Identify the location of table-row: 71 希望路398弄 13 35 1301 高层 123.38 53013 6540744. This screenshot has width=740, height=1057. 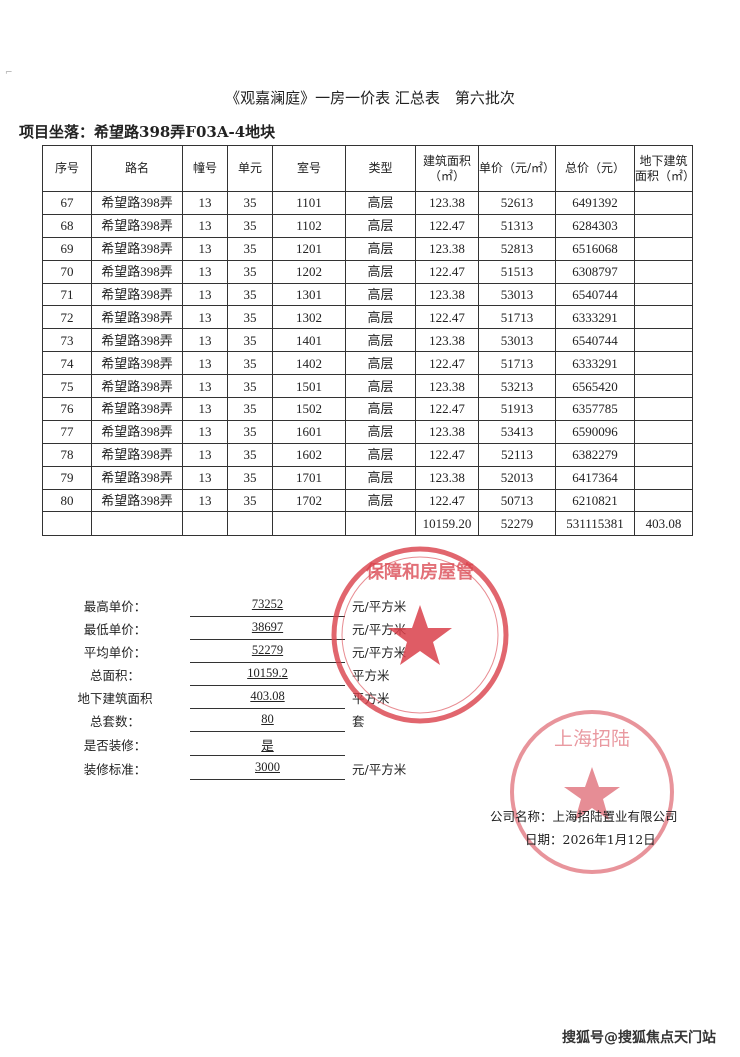
(367, 294).